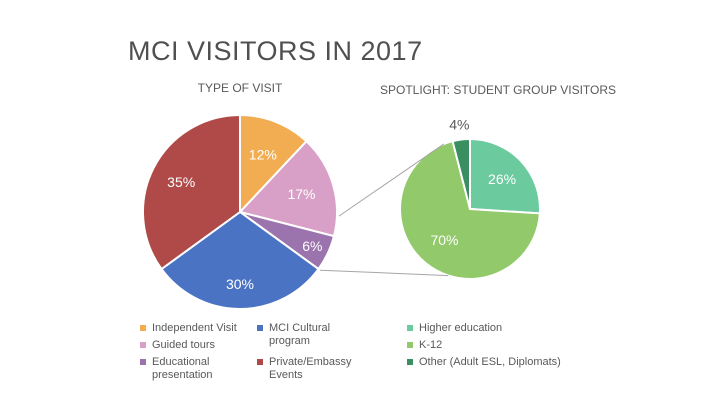 The image size is (720, 405). I want to click on pie-slice-higher-education, so click(505, 176).